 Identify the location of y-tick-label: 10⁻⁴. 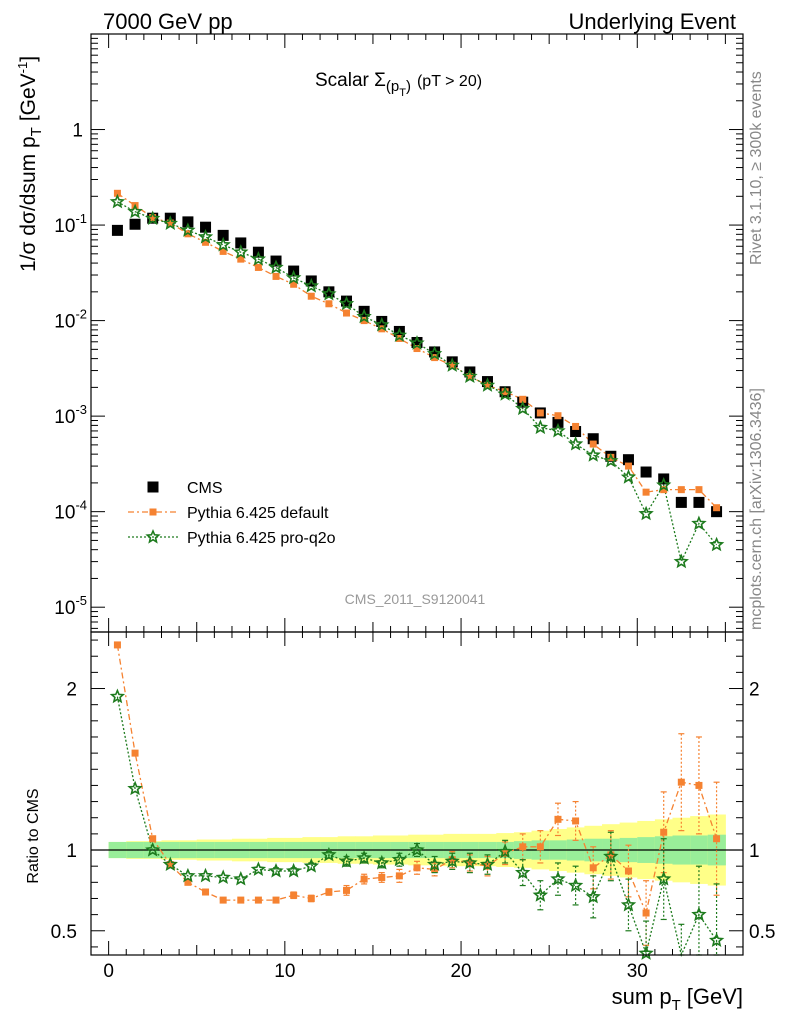
(70, 511).